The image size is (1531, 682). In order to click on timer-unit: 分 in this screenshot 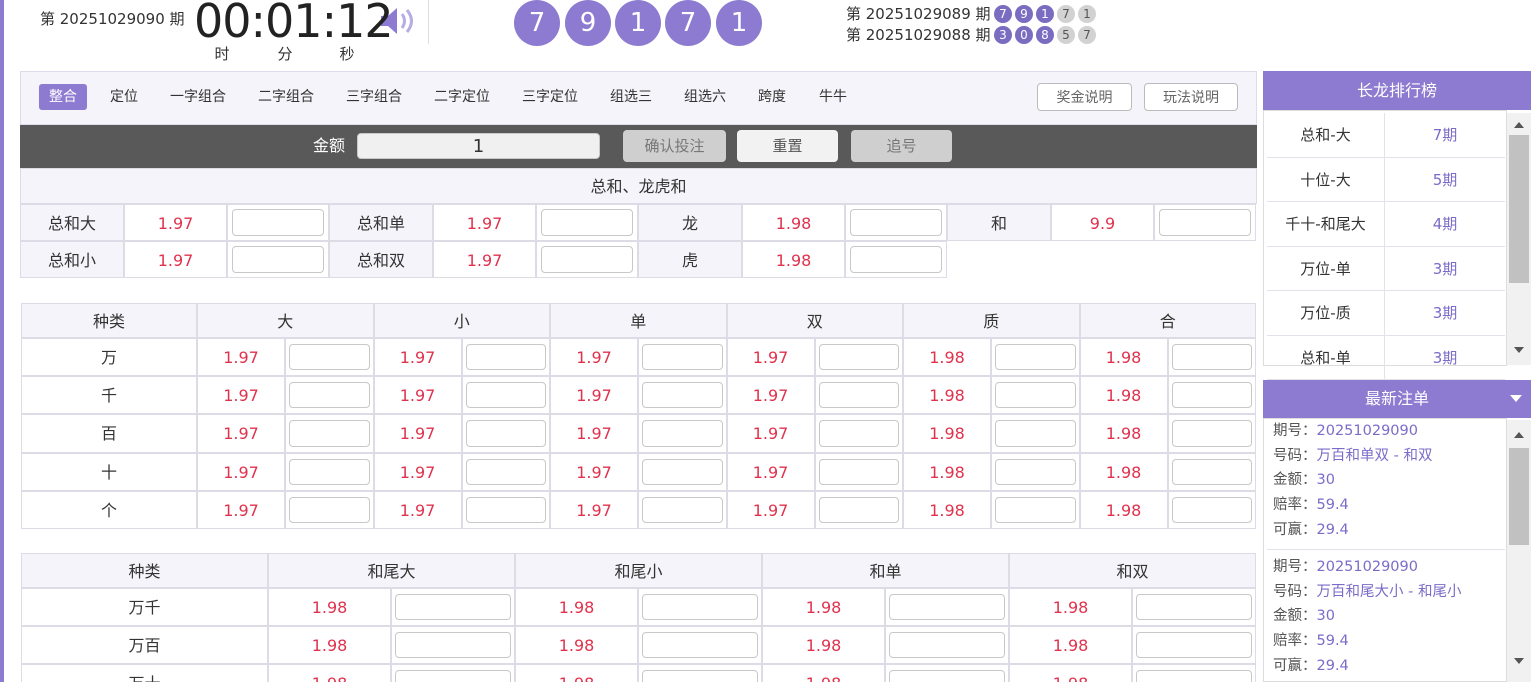, I will do `click(285, 54)`.